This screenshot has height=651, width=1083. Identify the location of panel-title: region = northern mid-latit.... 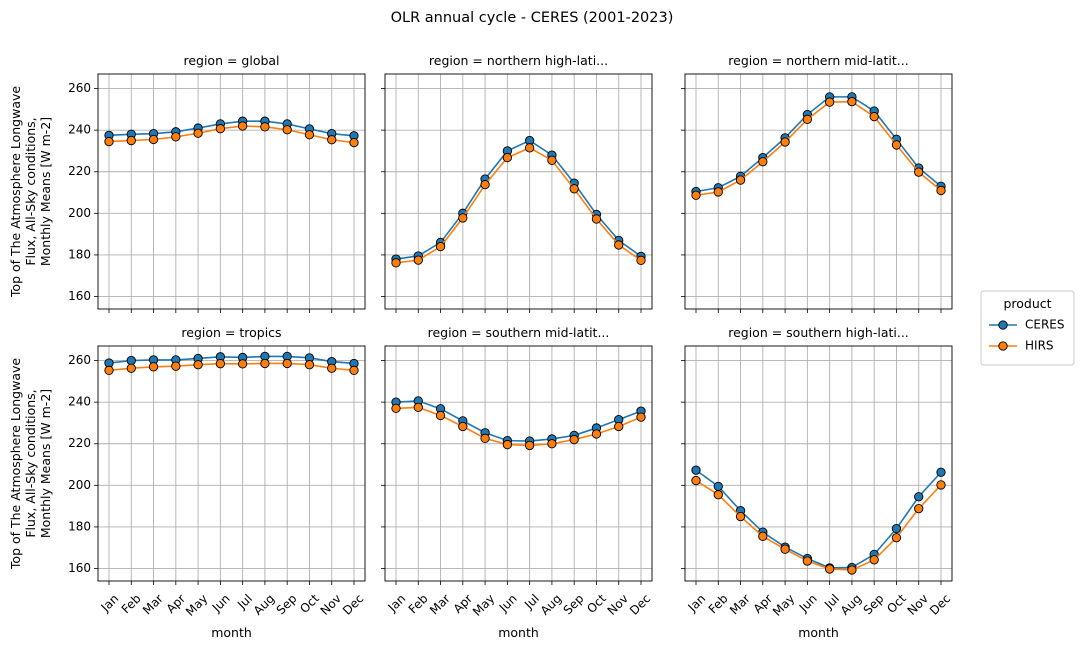
(818, 60).